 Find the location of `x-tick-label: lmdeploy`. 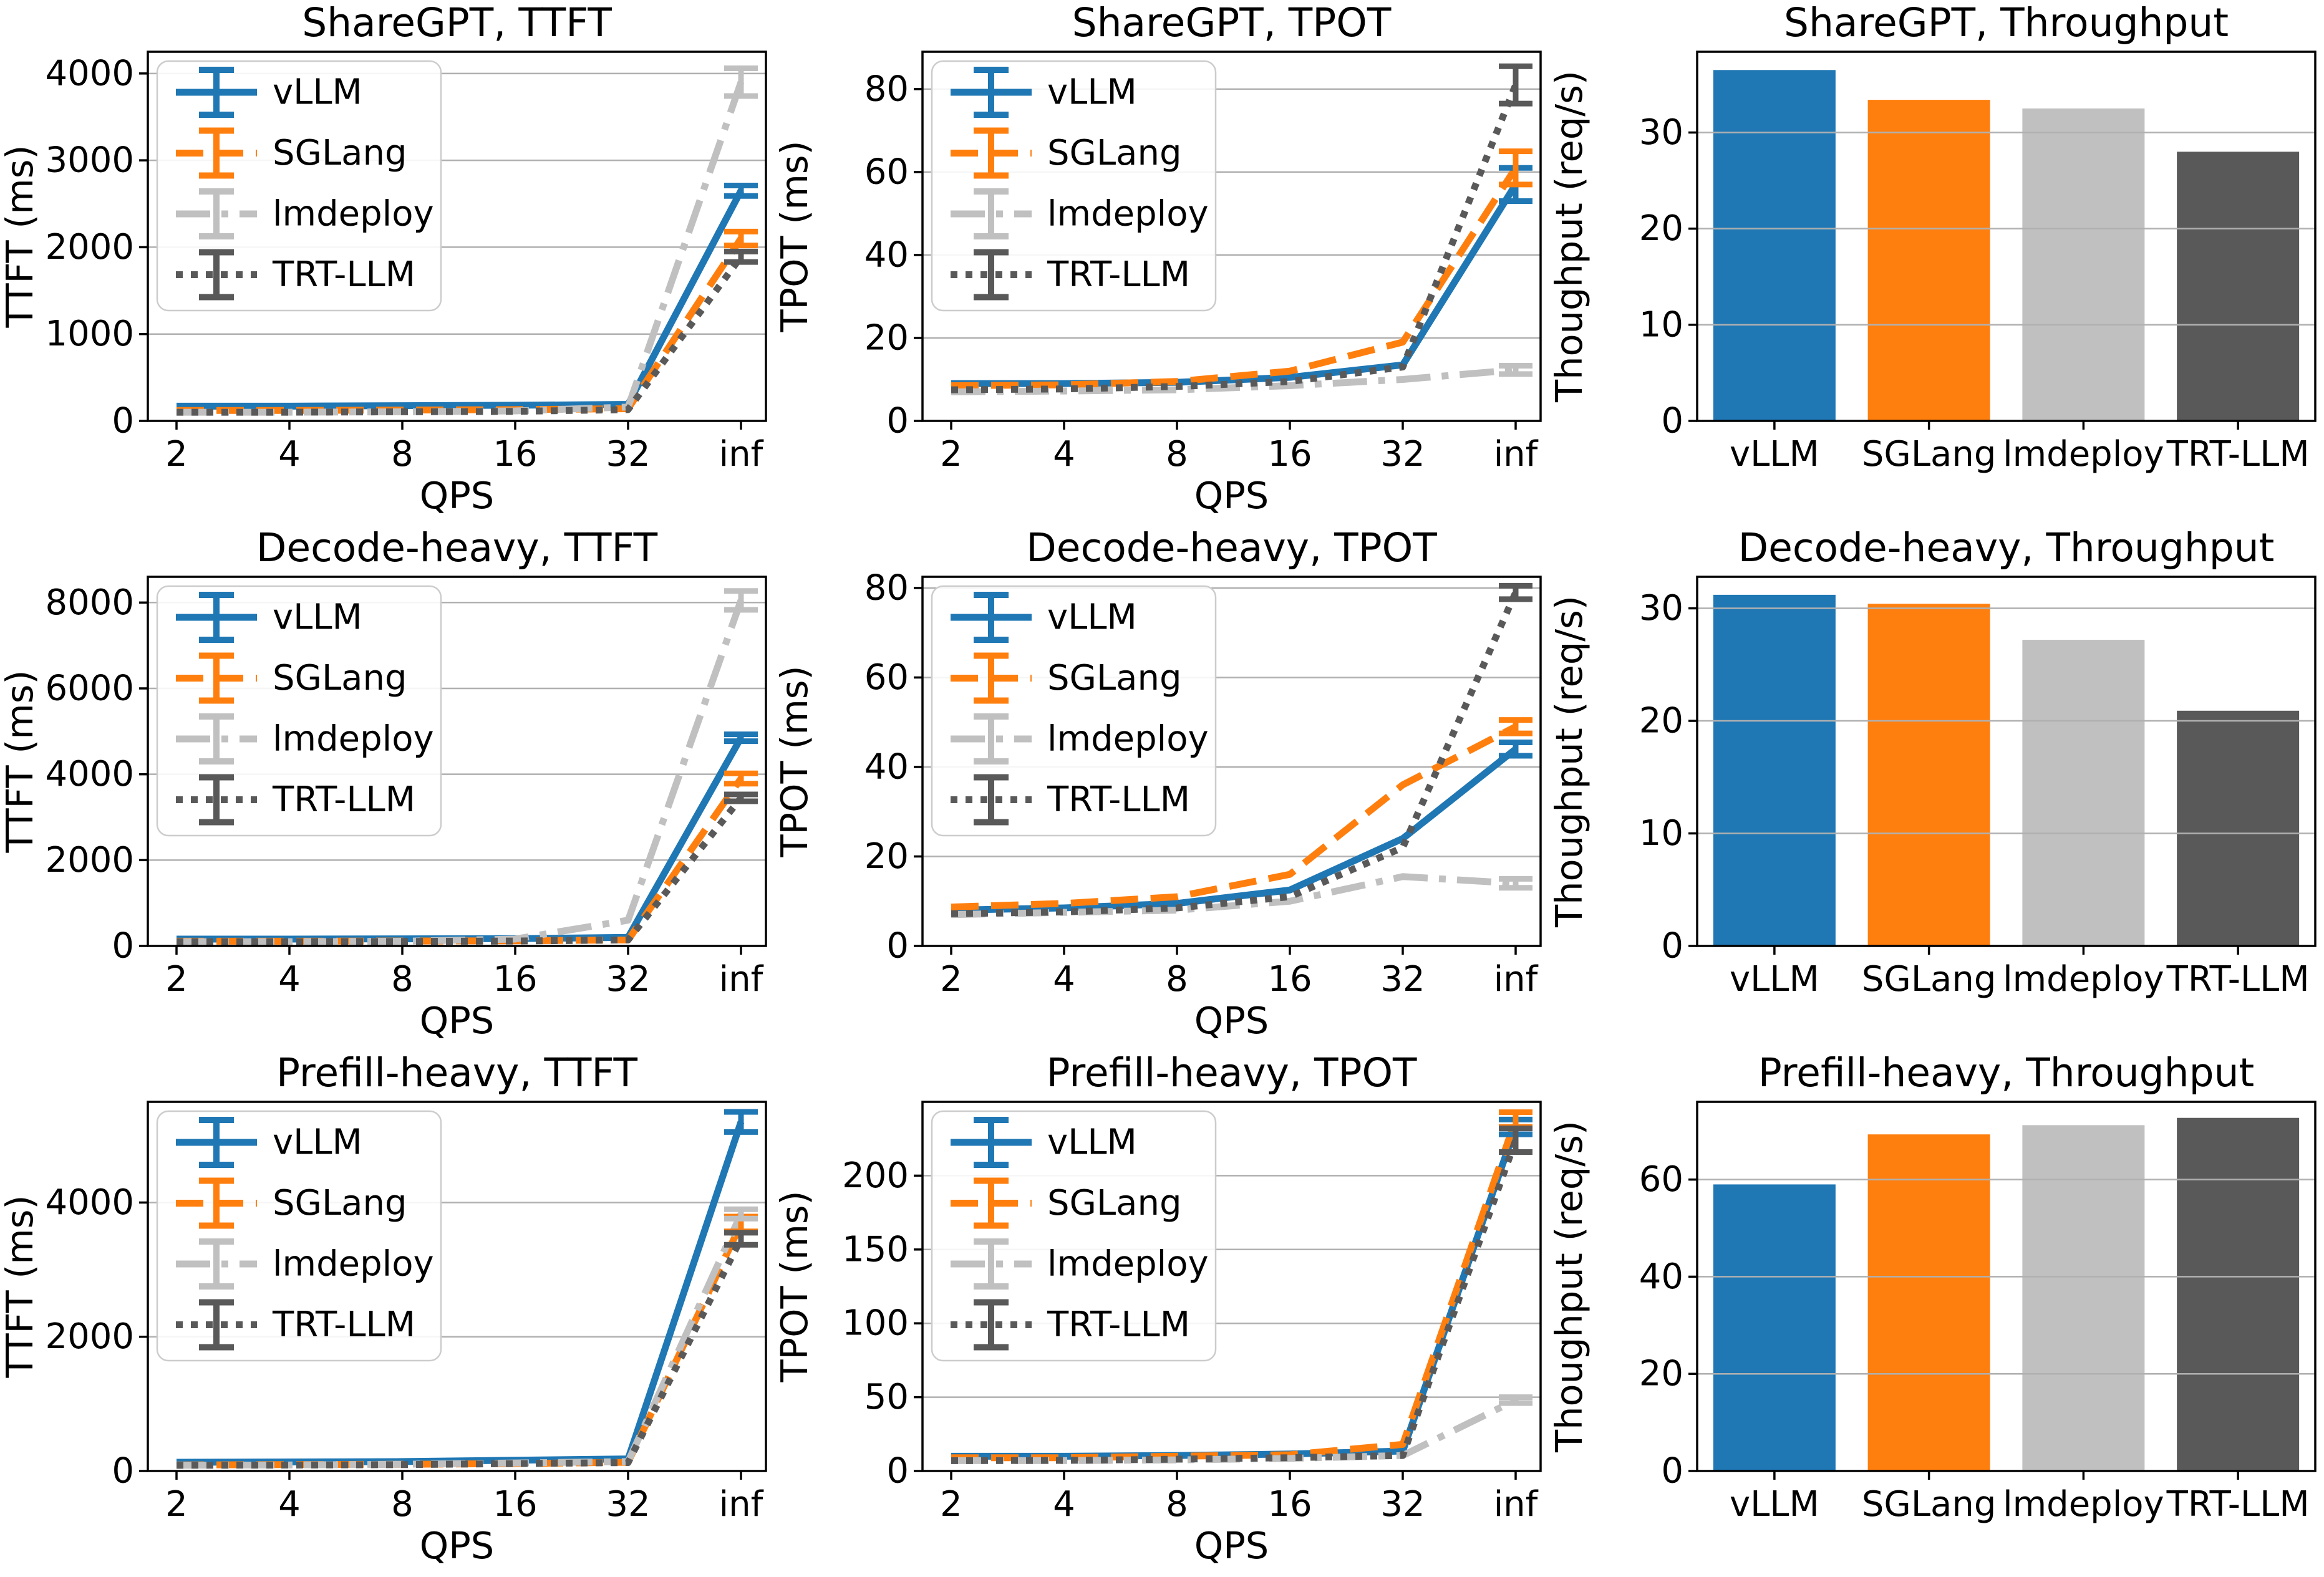

x-tick-label: lmdeploy is located at coordinates (2083, 454).